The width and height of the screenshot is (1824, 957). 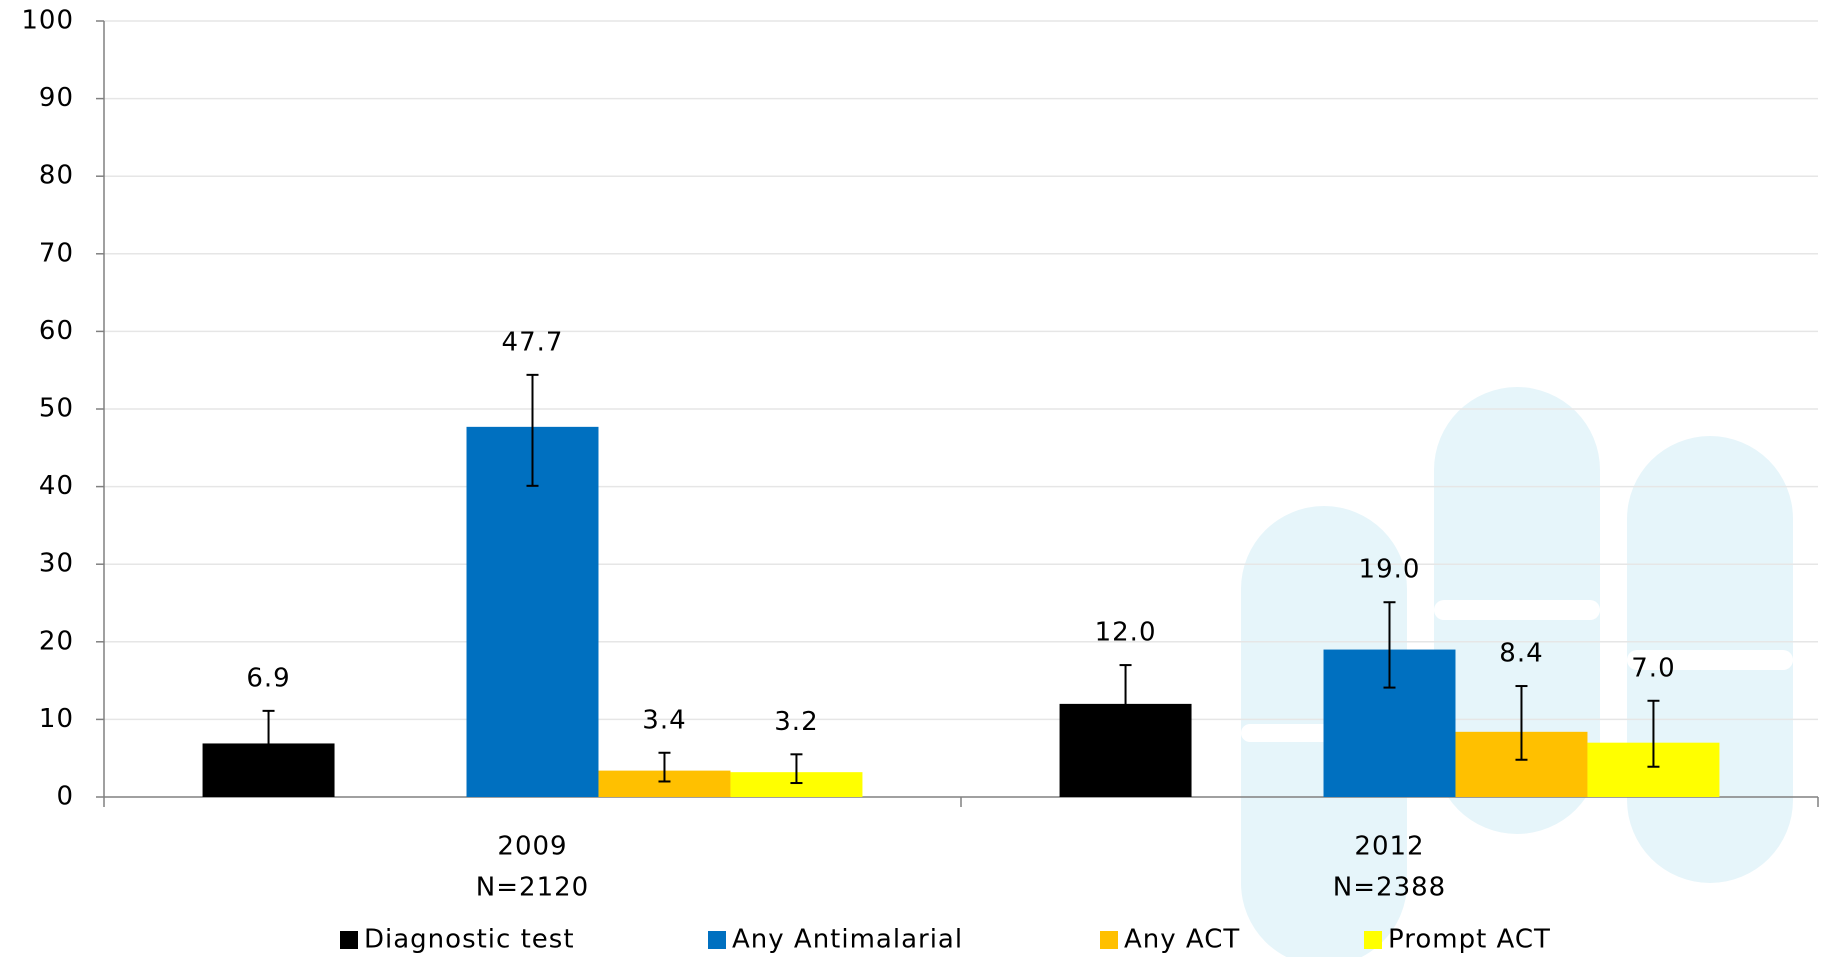 What do you see at coordinates (56, 176) in the screenshot?
I see `y-tick-label: 80` at bounding box center [56, 176].